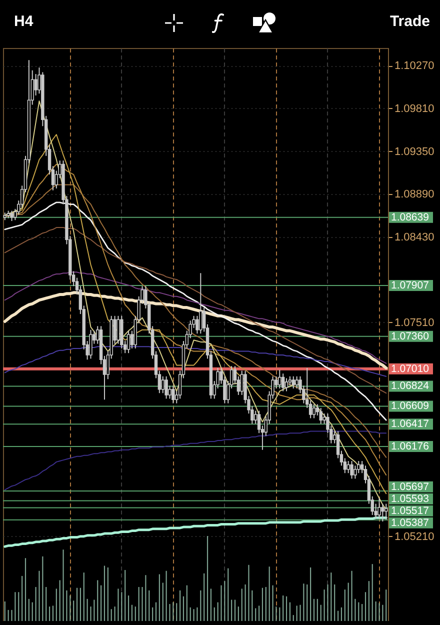 Image resolution: width=440 pixels, height=625 pixels. I want to click on ref-line-label: 1.07907, so click(410, 285).